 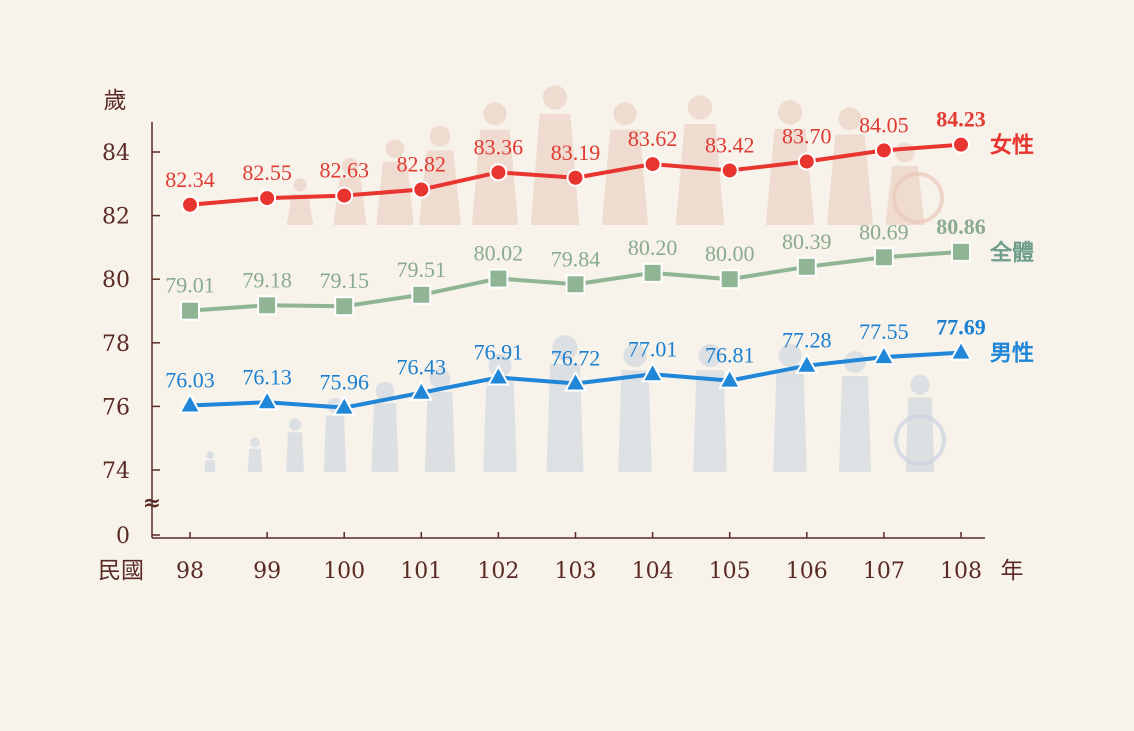 What do you see at coordinates (1012, 354) in the screenshot?
I see `male-series-name: 男性` at bounding box center [1012, 354].